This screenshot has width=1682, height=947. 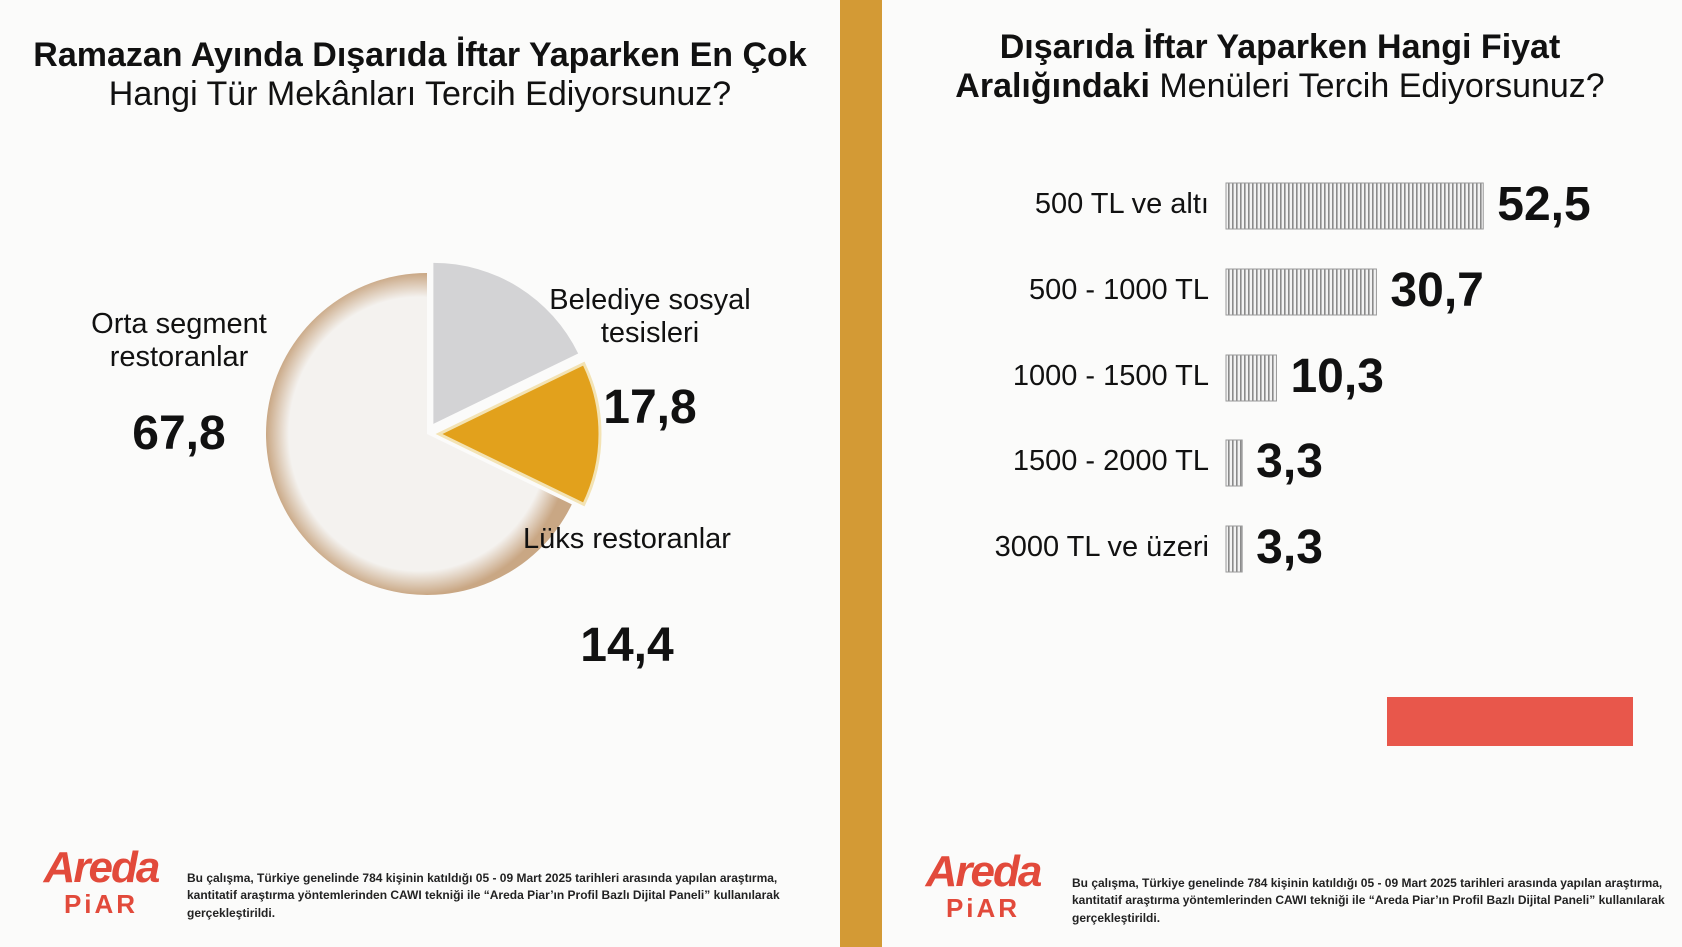 What do you see at coordinates (1110, 461) in the screenshot?
I see `category-label: 1500 - 2000 TL` at bounding box center [1110, 461].